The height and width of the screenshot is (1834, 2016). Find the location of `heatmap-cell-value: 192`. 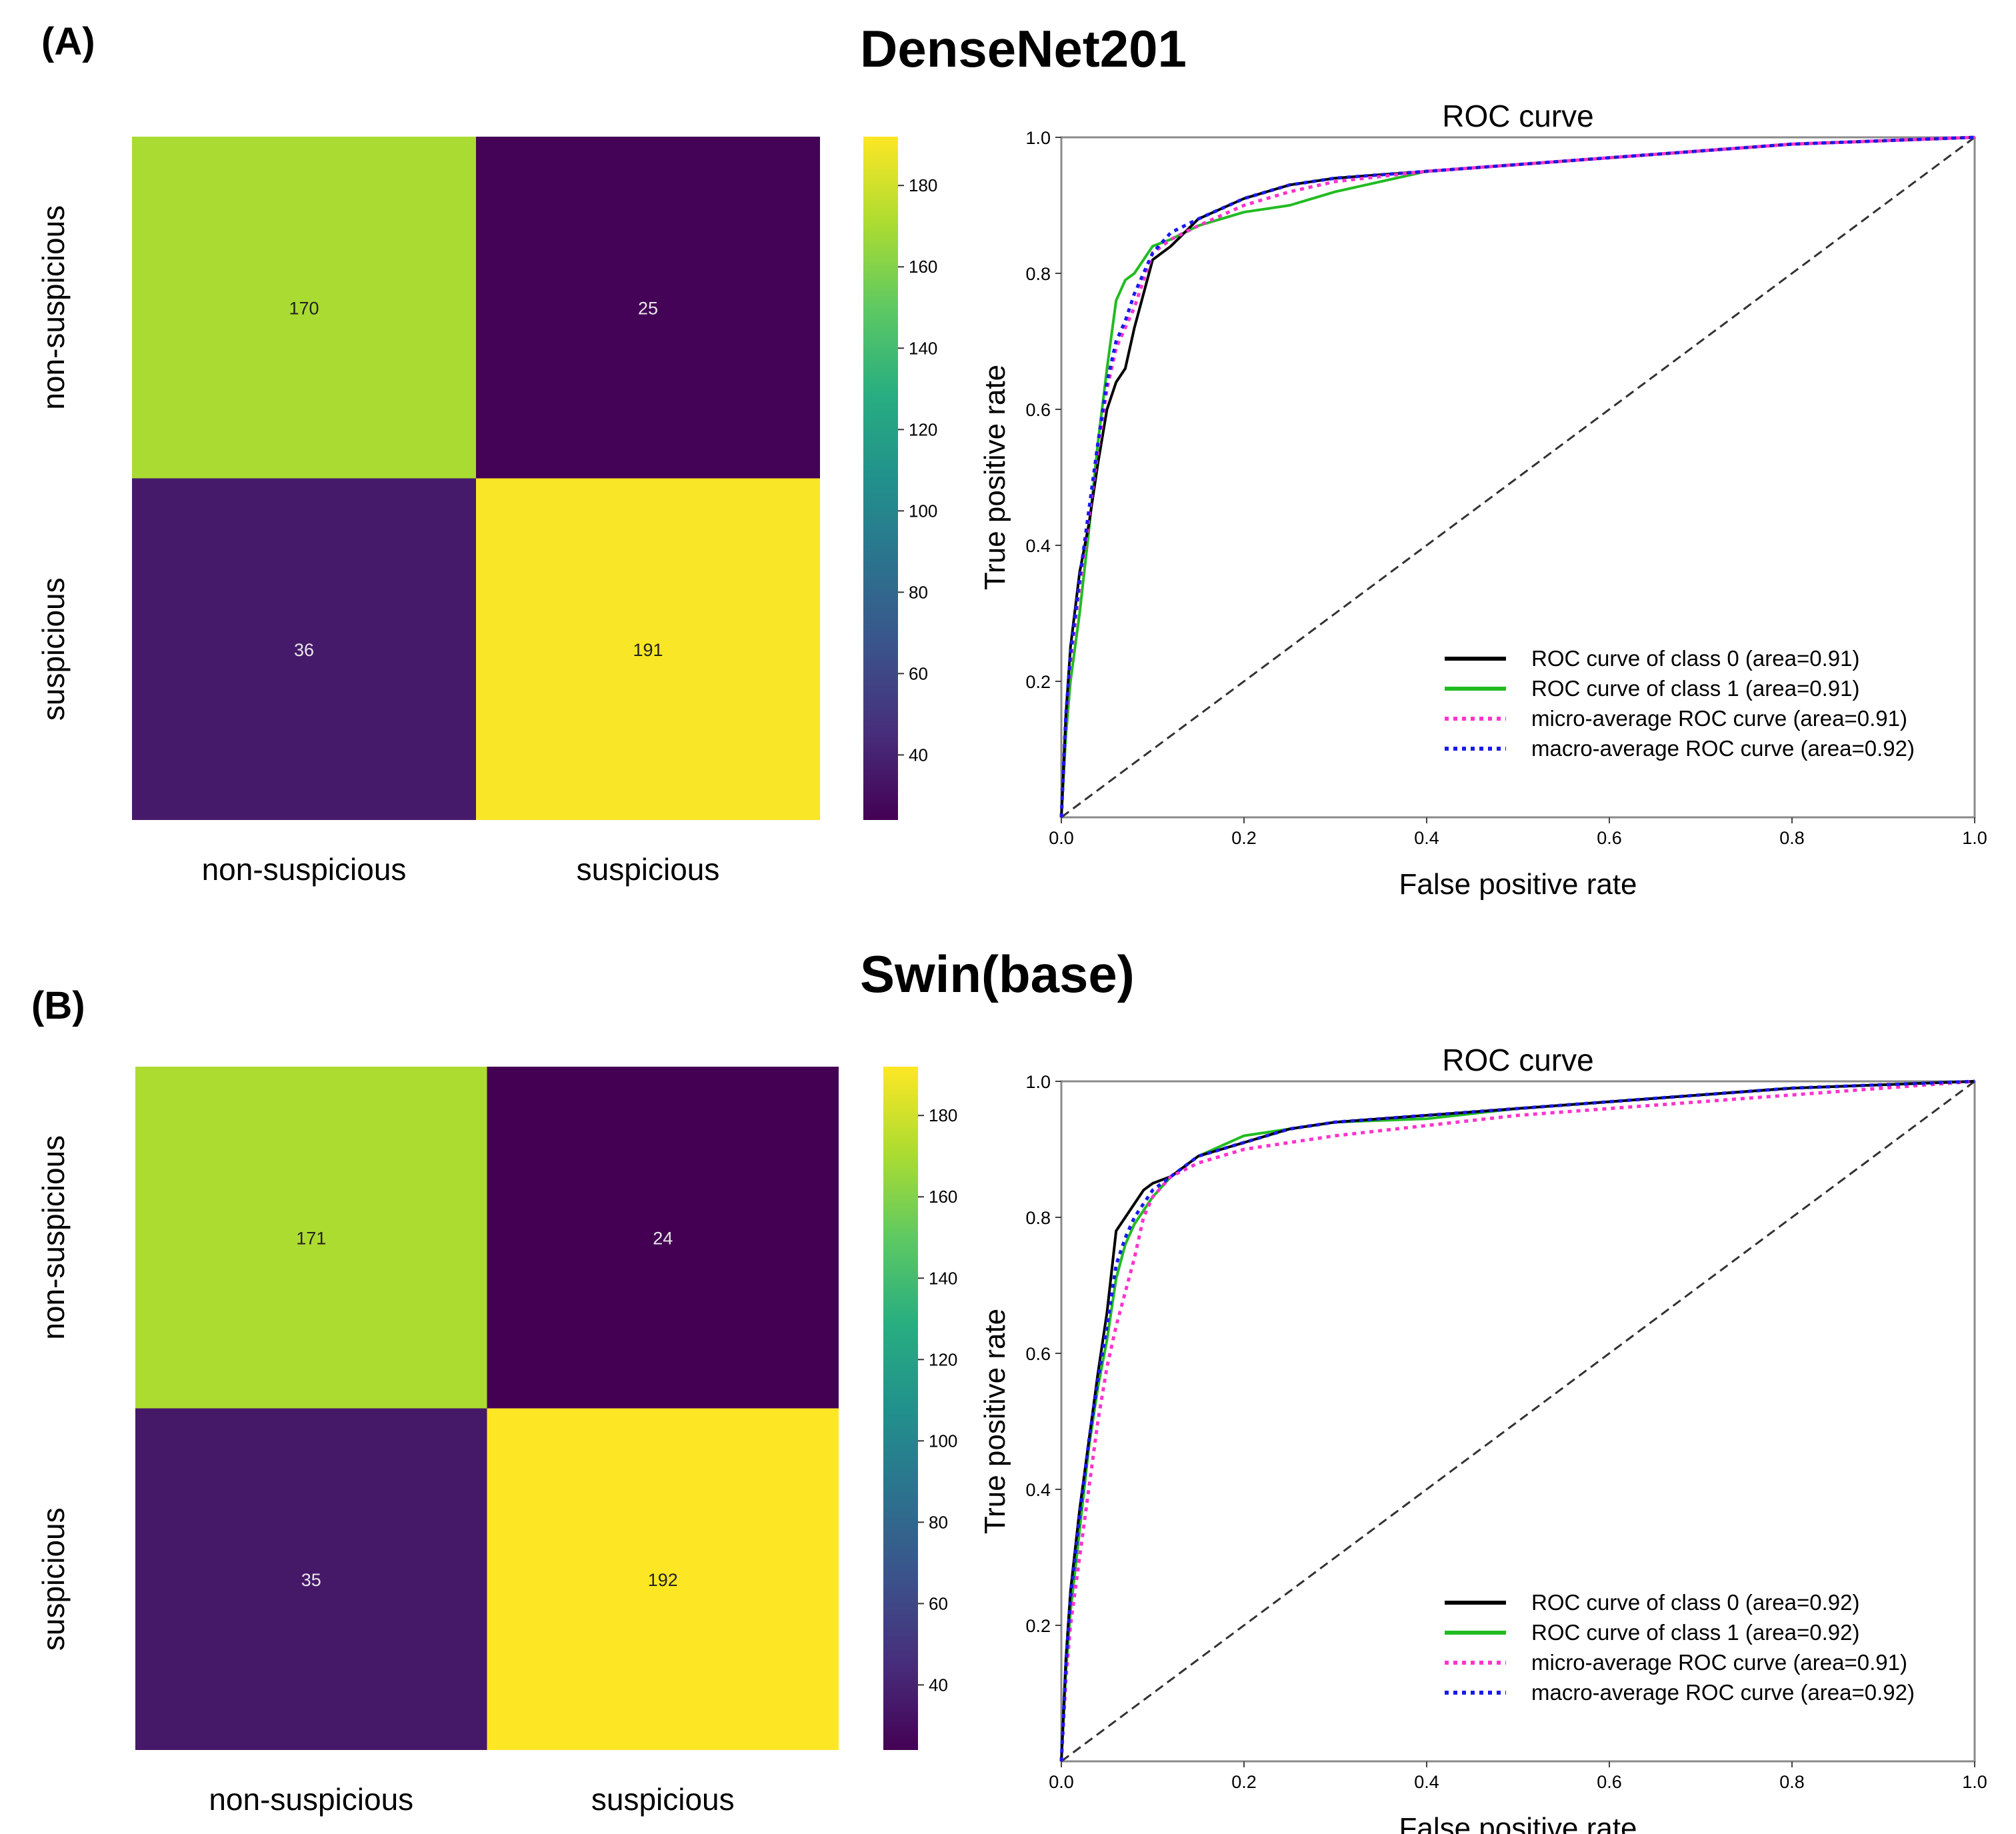

heatmap-cell-value: 192 is located at coordinates (663, 1580).